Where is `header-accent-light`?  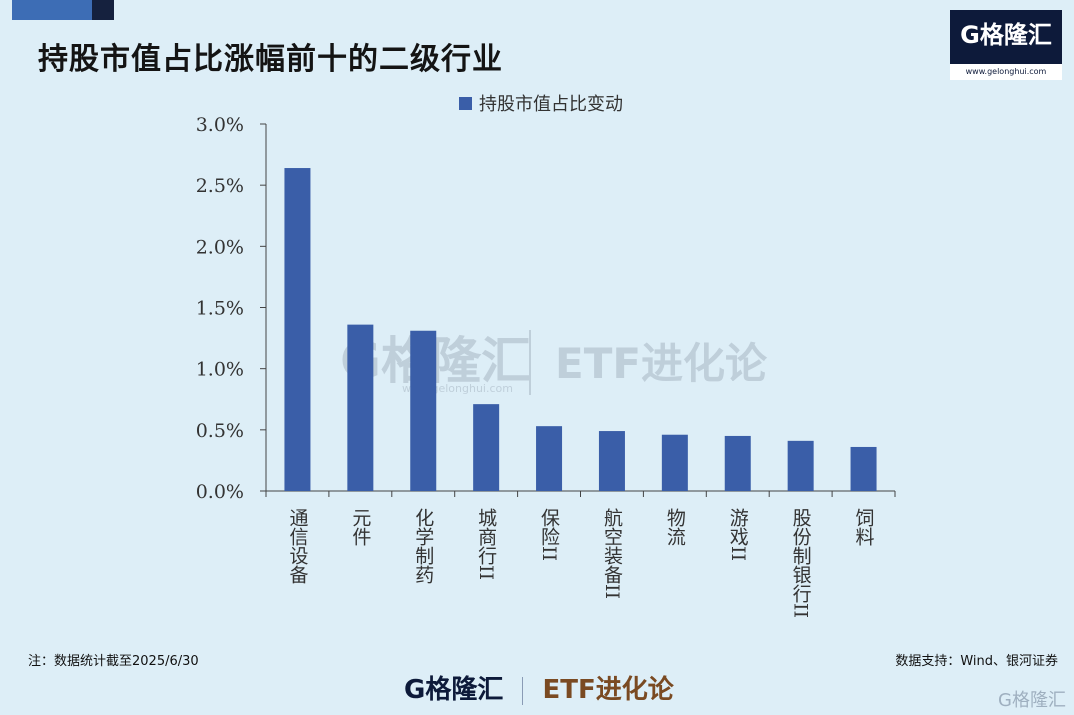 header-accent-light is located at coordinates (52, 10).